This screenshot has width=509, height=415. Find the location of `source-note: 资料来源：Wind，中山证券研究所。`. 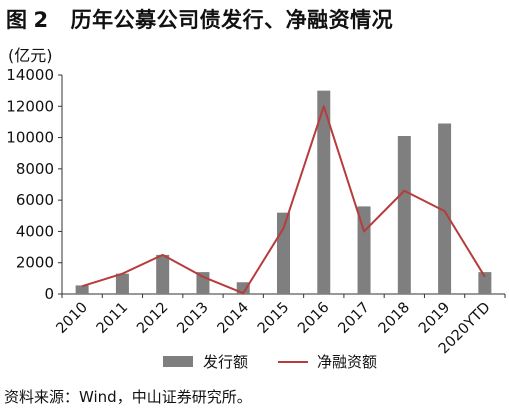

source-note: 资料来源：Wind，中山证券研究所。 is located at coordinates (128, 397).